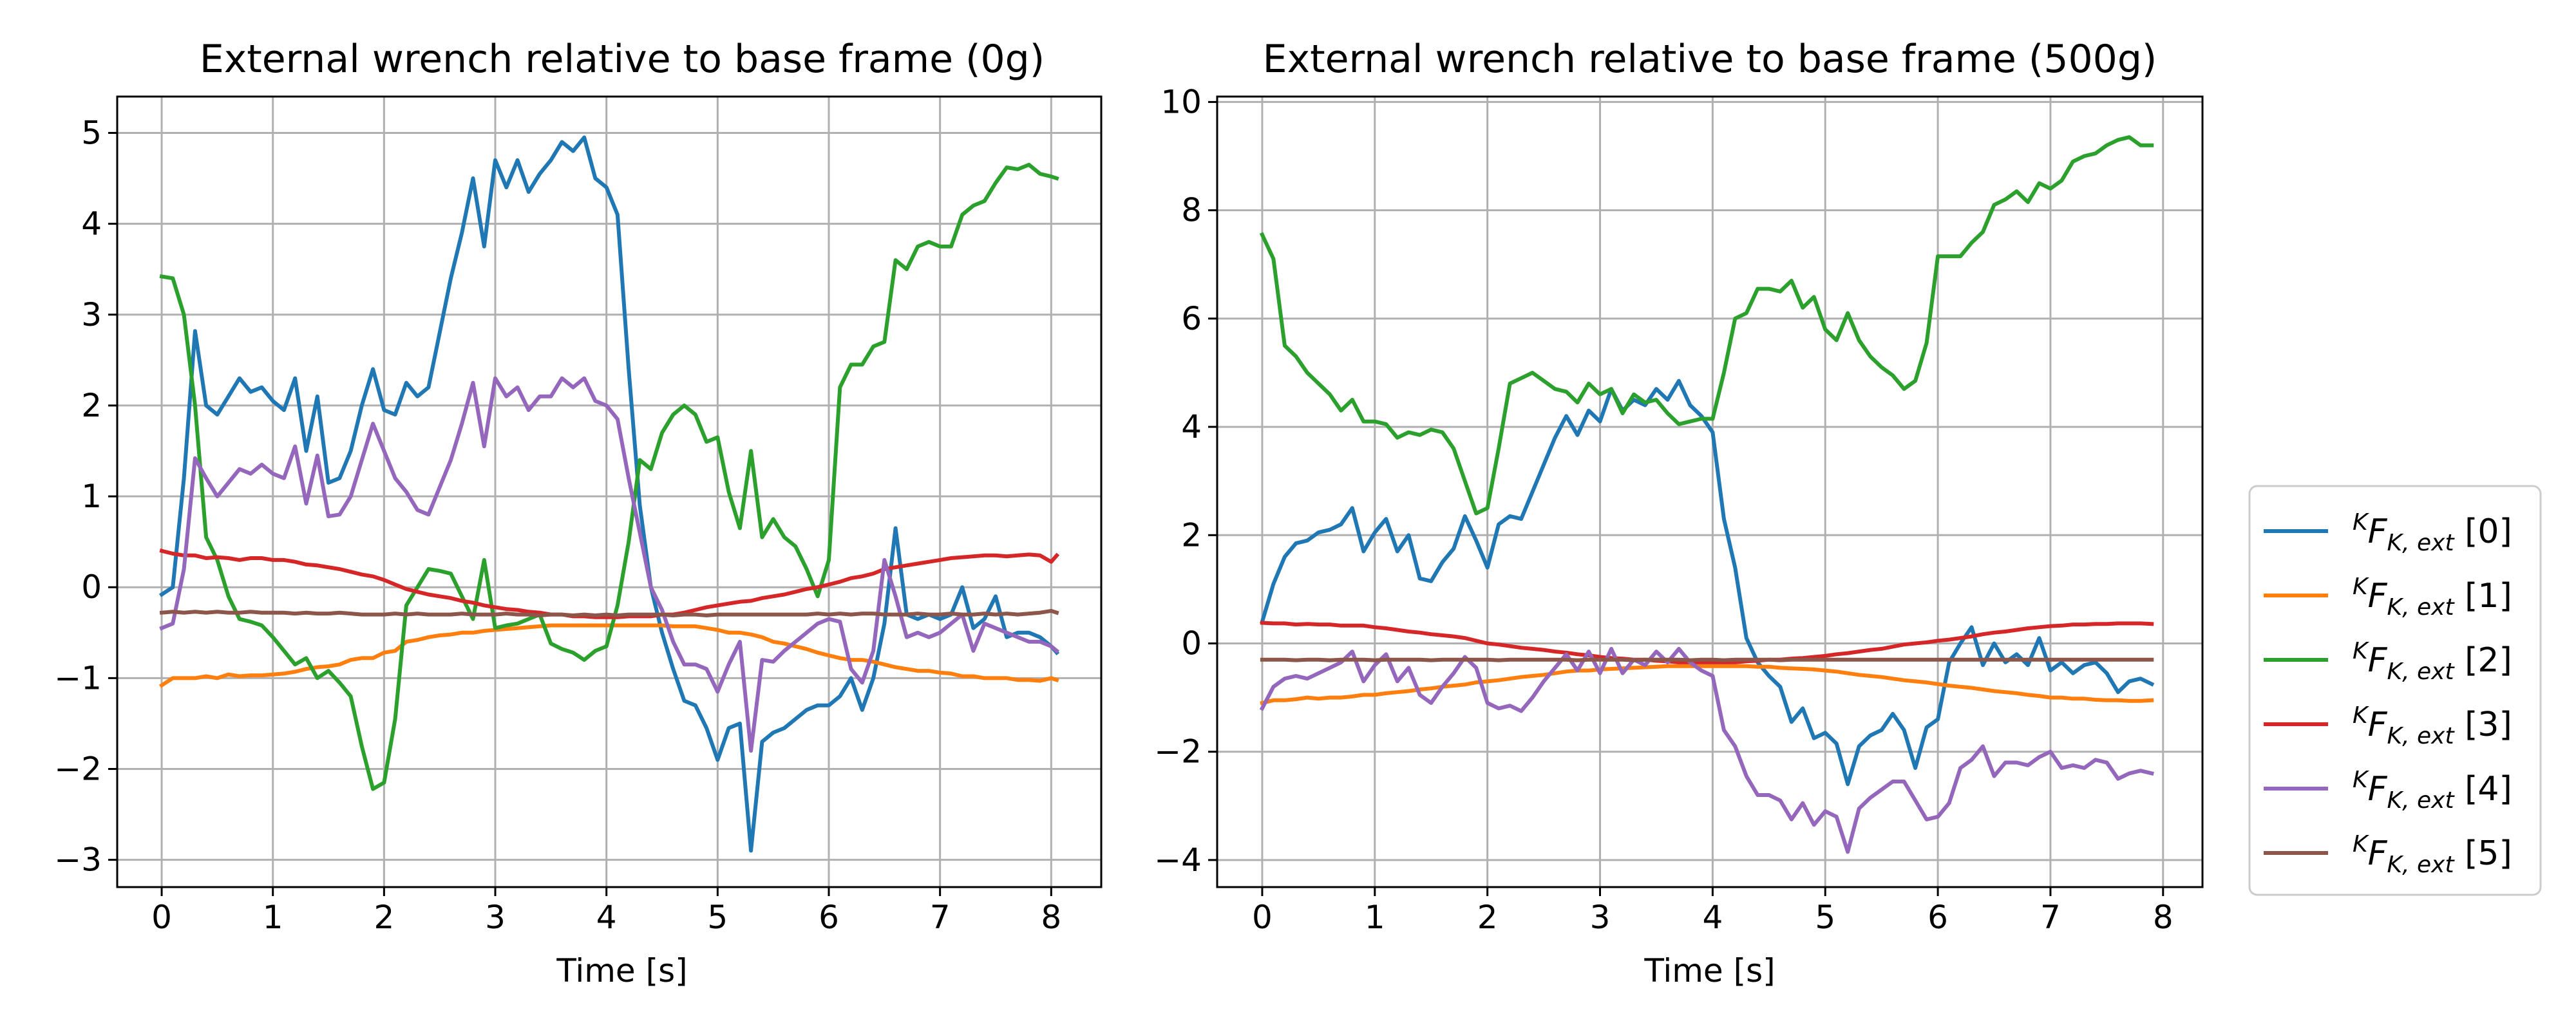 This screenshot has height=1030, width=2576. I want to click on legend-label: KFK, ext [3], so click(2432, 726).